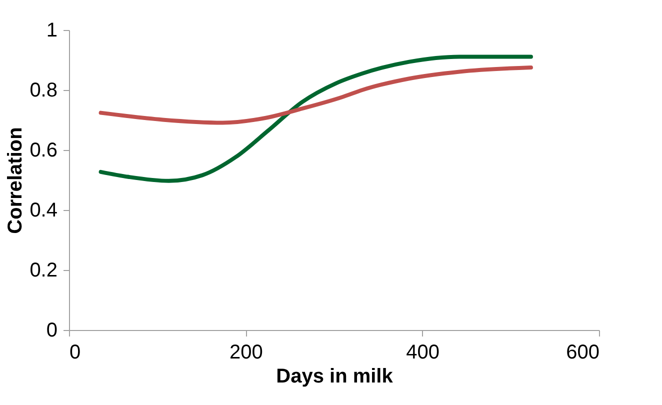 Image resolution: width=662 pixels, height=405 pixels. What do you see at coordinates (44, 91) in the screenshot?
I see `y-tick-label: 0.8` at bounding box center [44, 91].